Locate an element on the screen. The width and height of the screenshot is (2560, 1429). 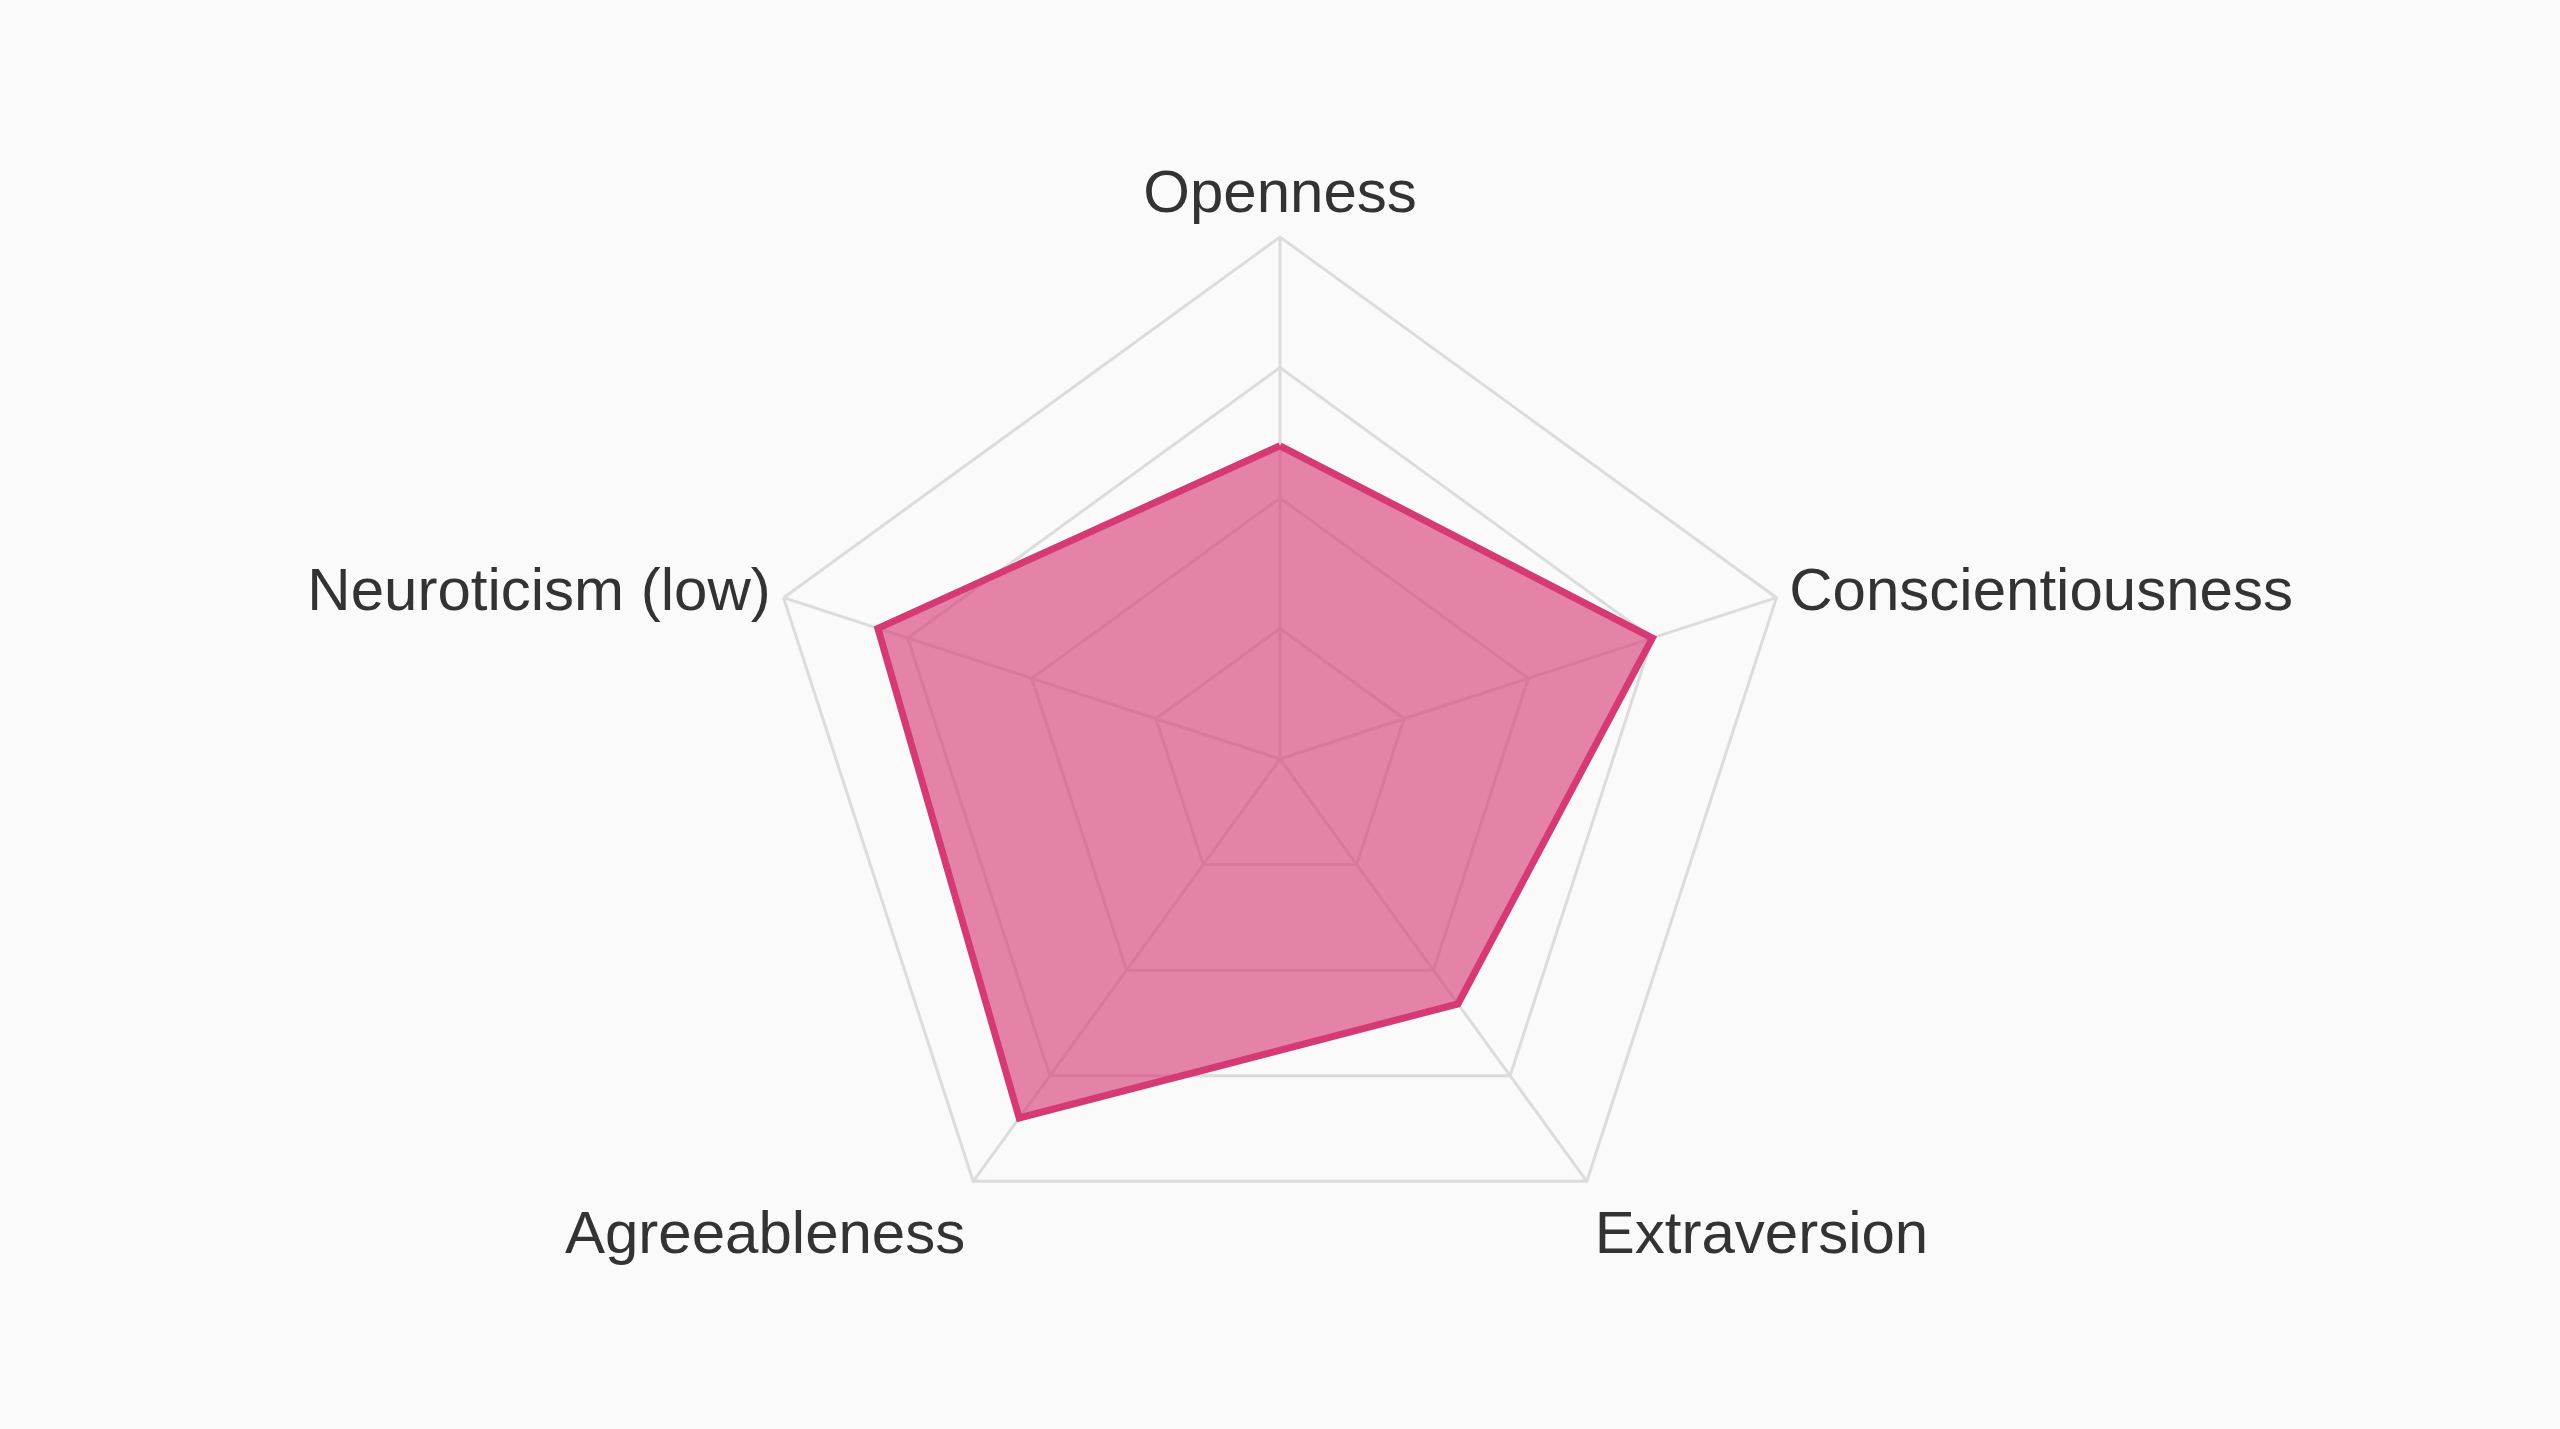
spoke-label: Agreeableness is located at coordinates (765, 1233).